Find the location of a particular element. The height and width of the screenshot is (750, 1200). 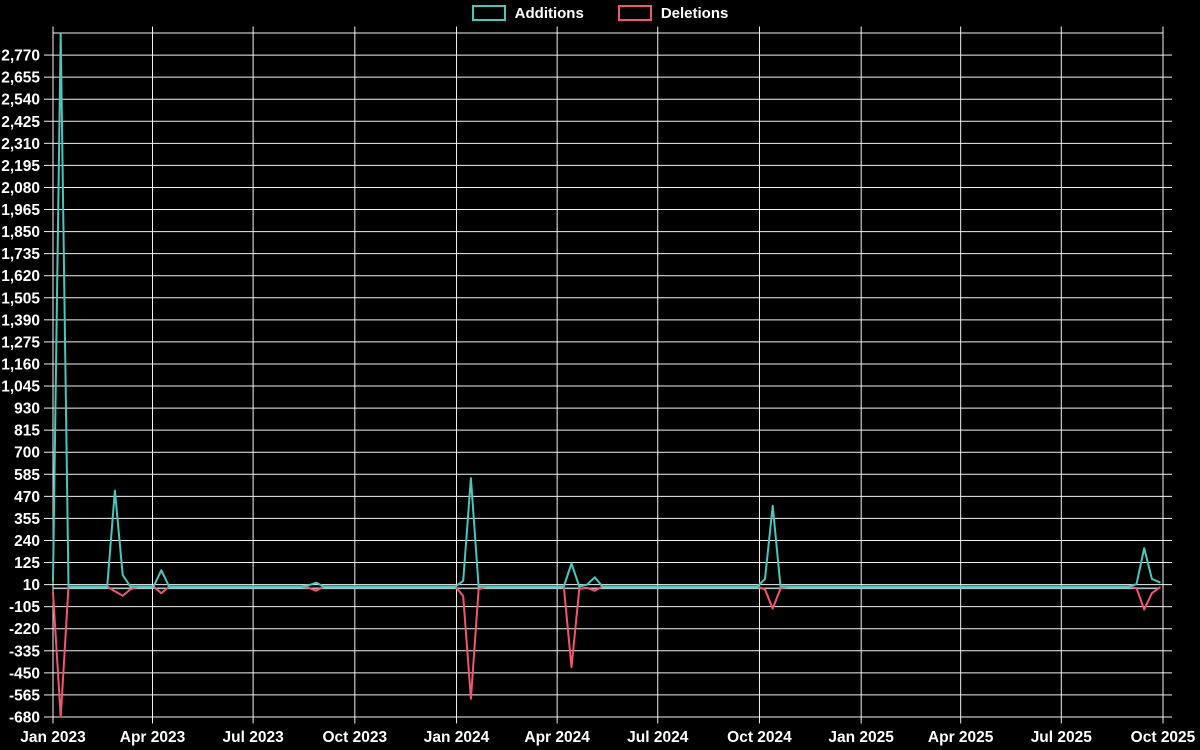

y-tick-label: 2,425 is located at coordinates (20, 122).